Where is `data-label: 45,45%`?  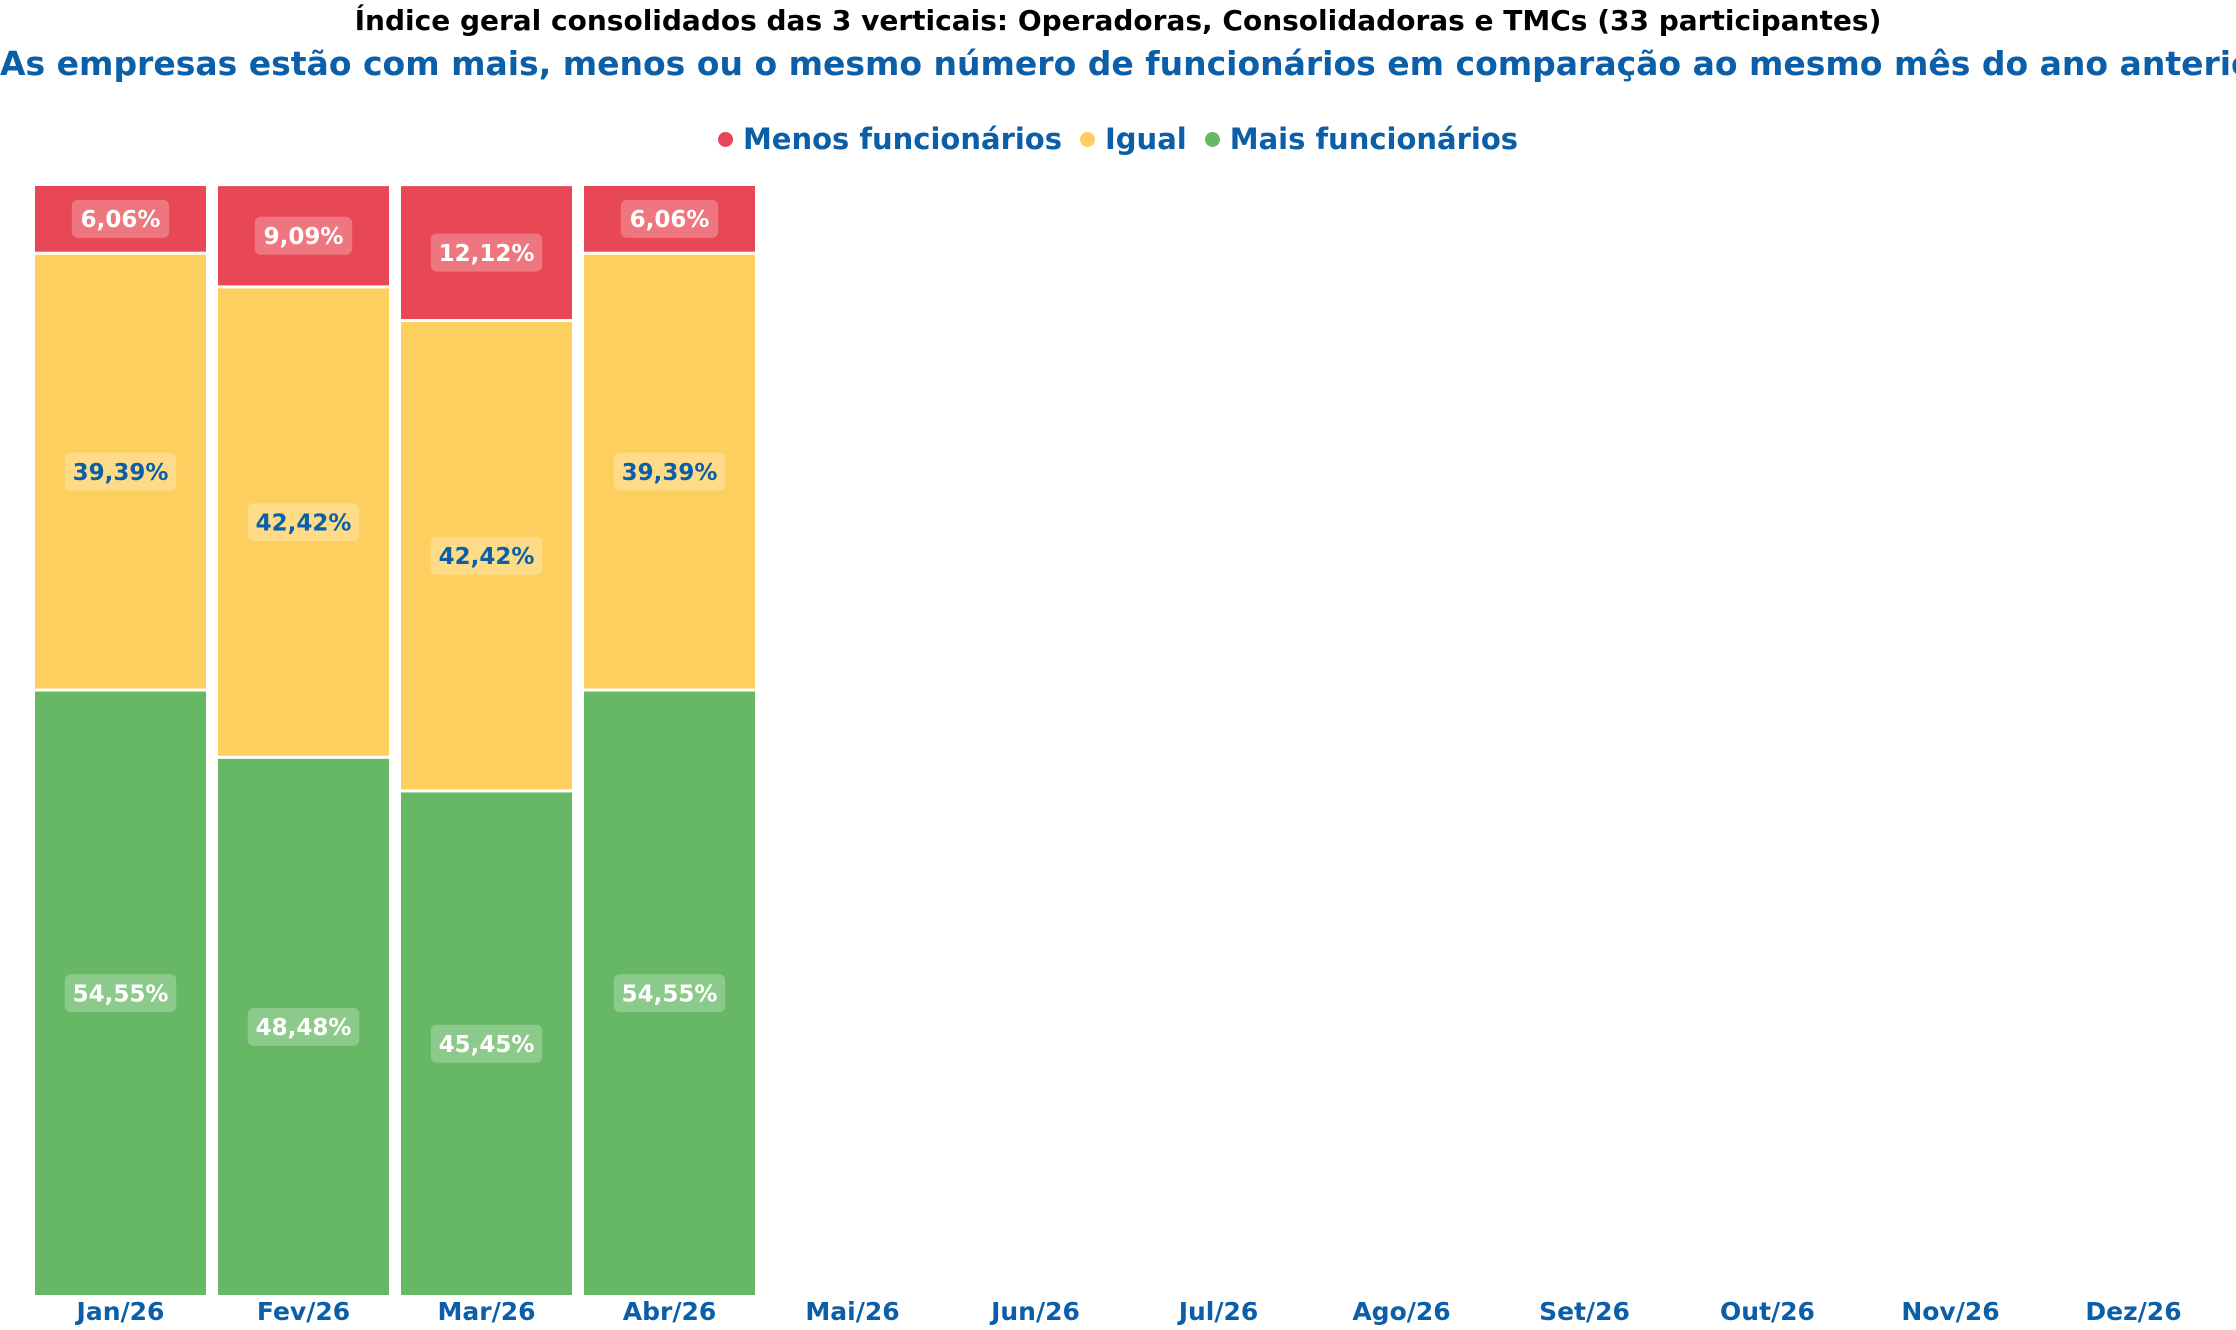 data-label: 45,45% is located at coordinates (487, 1045).